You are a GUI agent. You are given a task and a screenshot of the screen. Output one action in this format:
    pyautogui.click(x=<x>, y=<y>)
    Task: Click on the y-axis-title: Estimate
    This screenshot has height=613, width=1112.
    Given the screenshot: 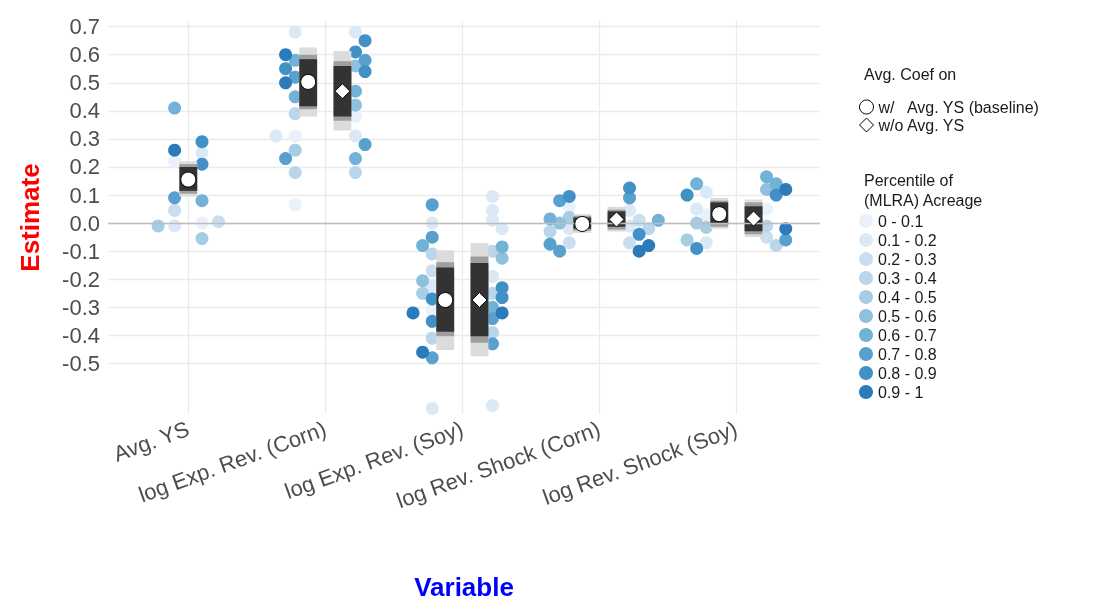 What is the action you would take?
    pyautogui.click(x=30, y=217)
    